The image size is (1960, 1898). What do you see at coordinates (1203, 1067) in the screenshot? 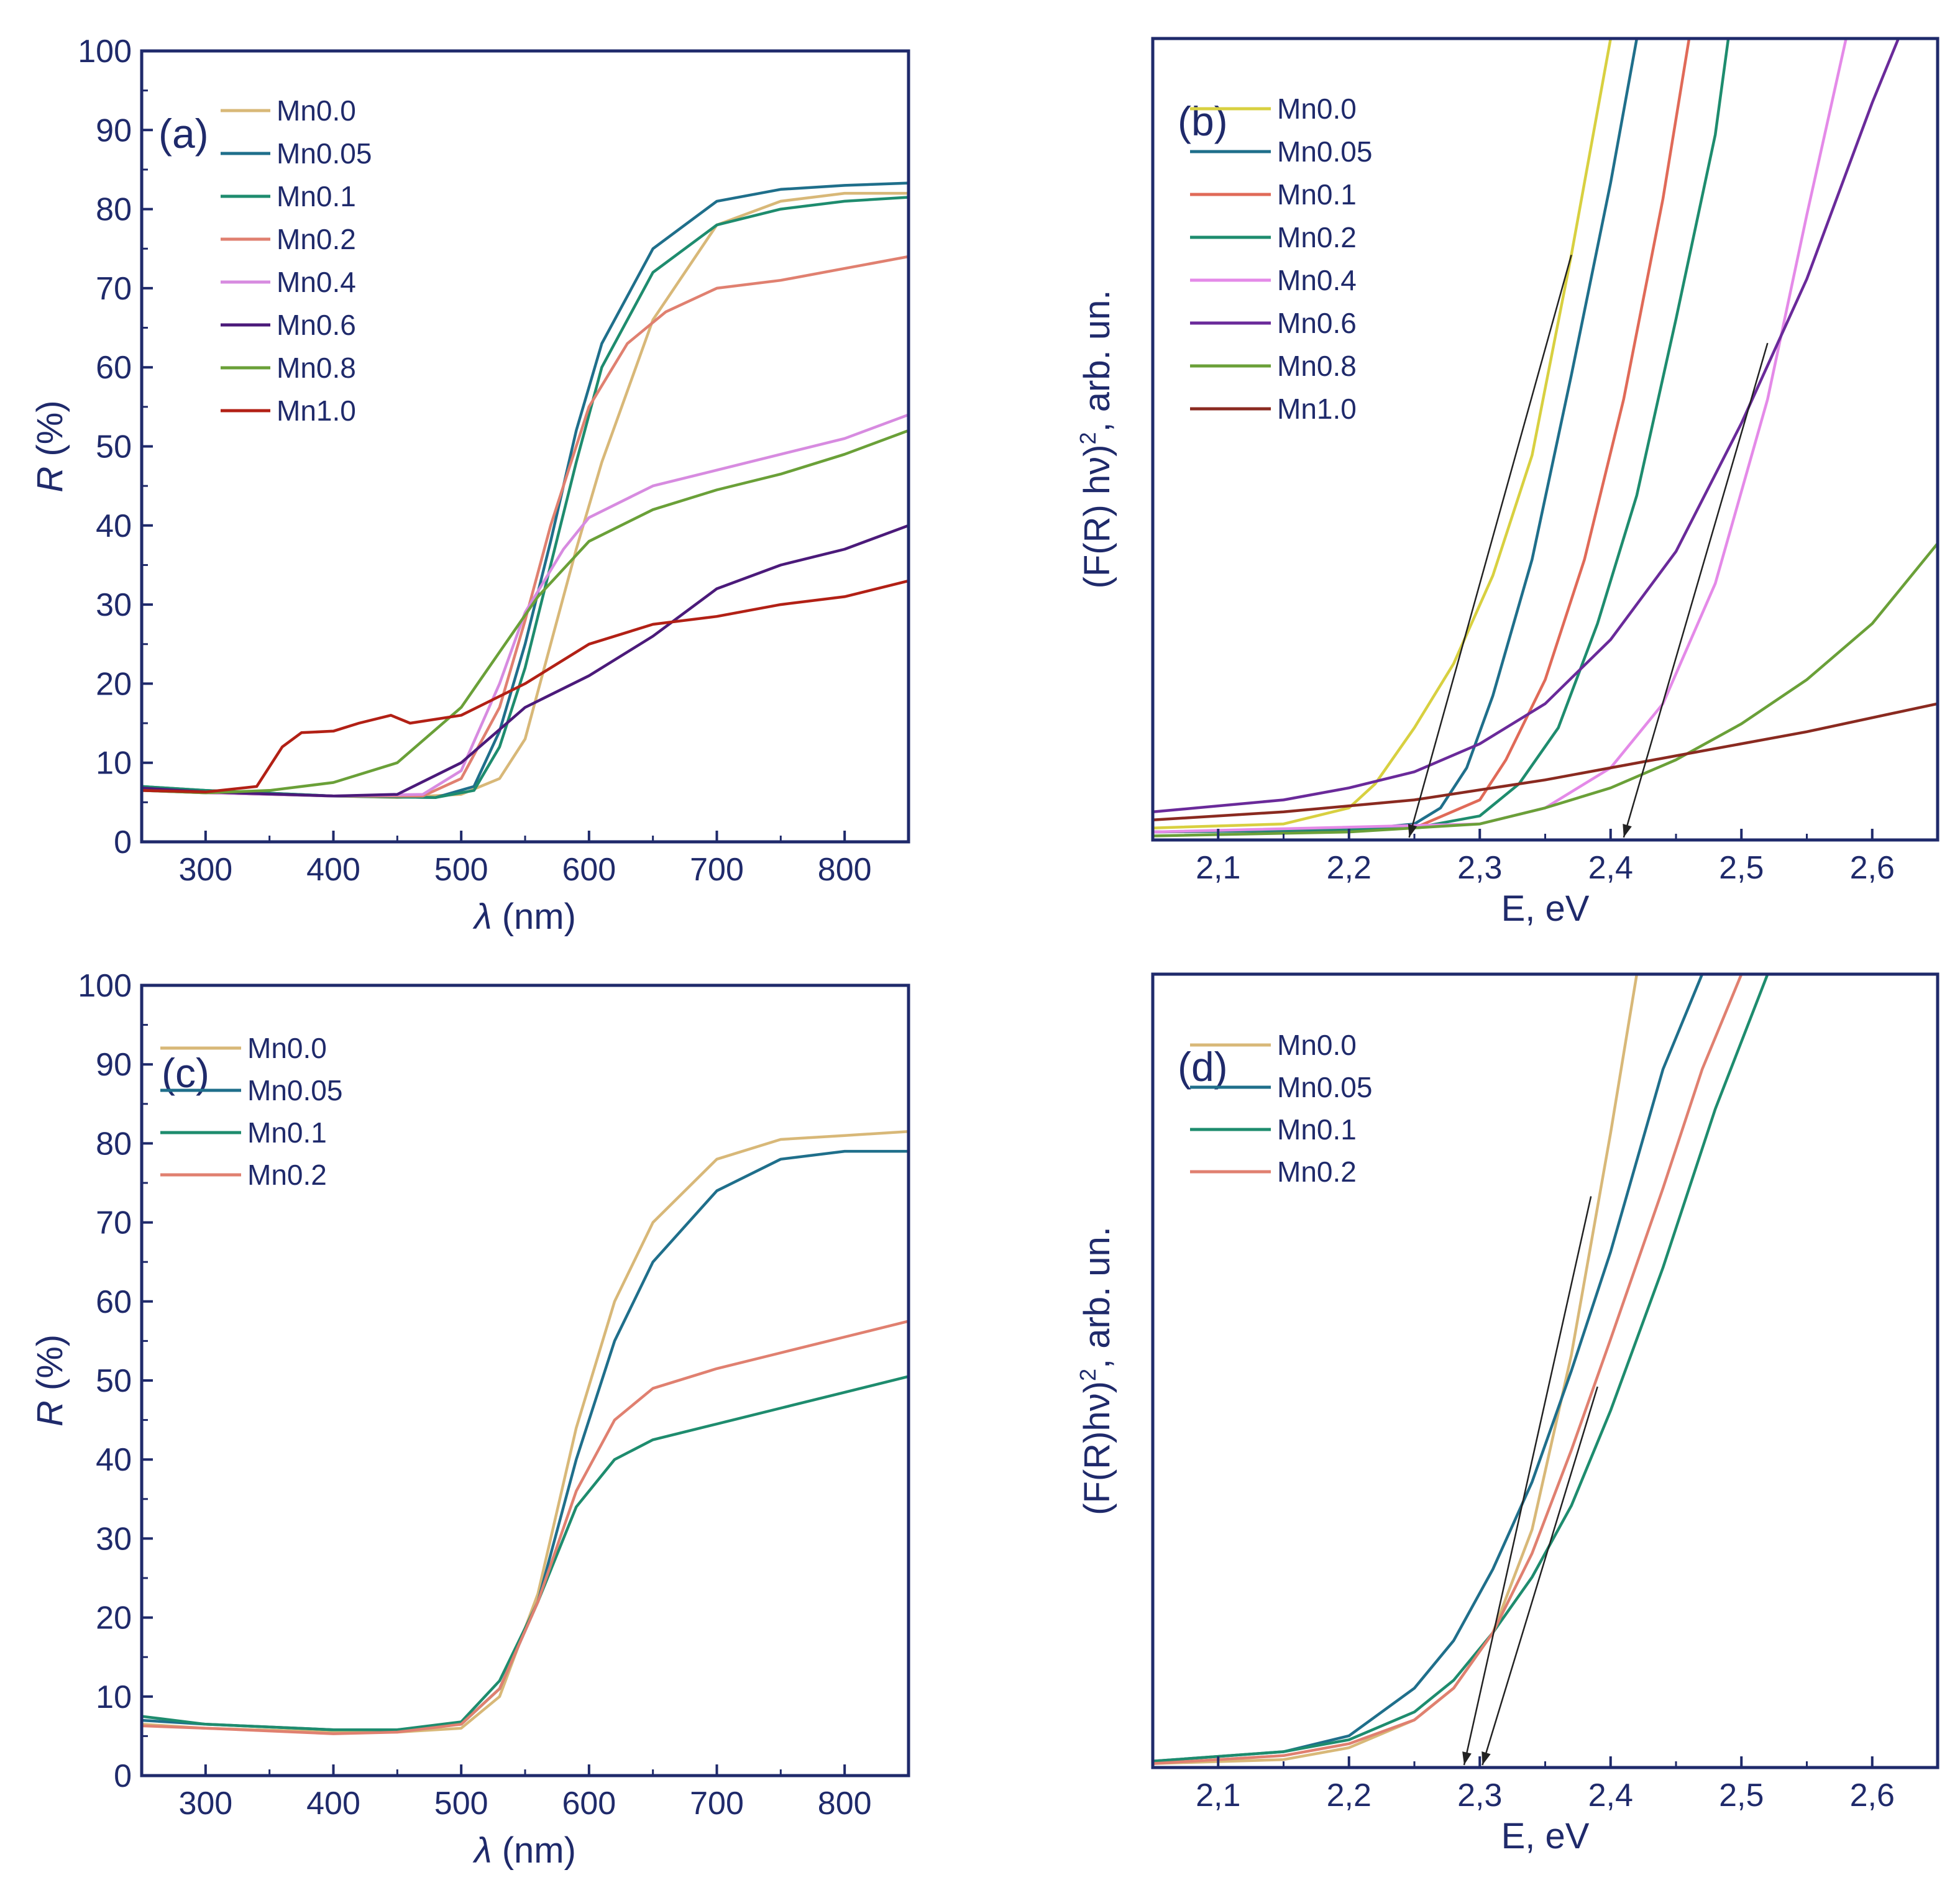
I see `panel-label: (d)` at bounding box center [1203, 1067].